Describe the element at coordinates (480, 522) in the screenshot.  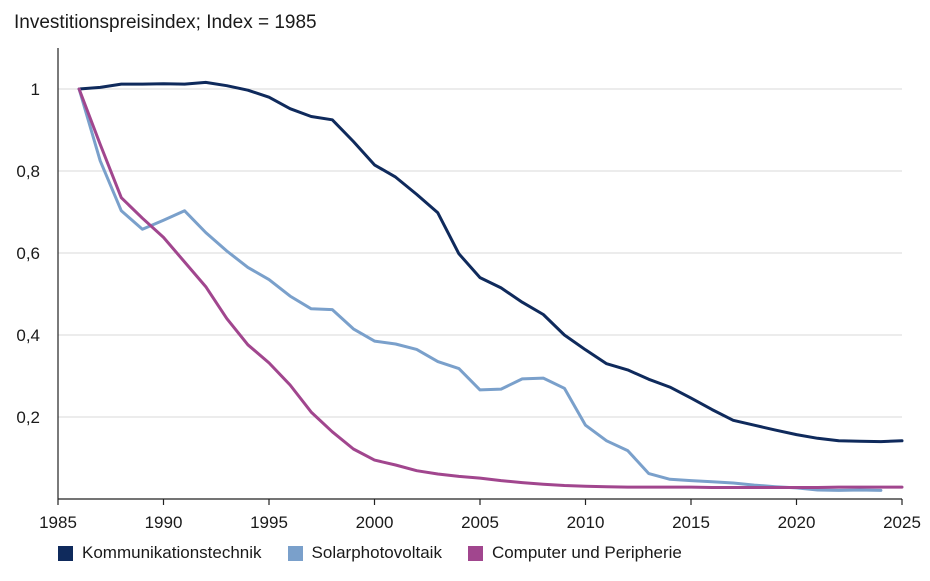
I see `x-tick-label: 2005` at that location.